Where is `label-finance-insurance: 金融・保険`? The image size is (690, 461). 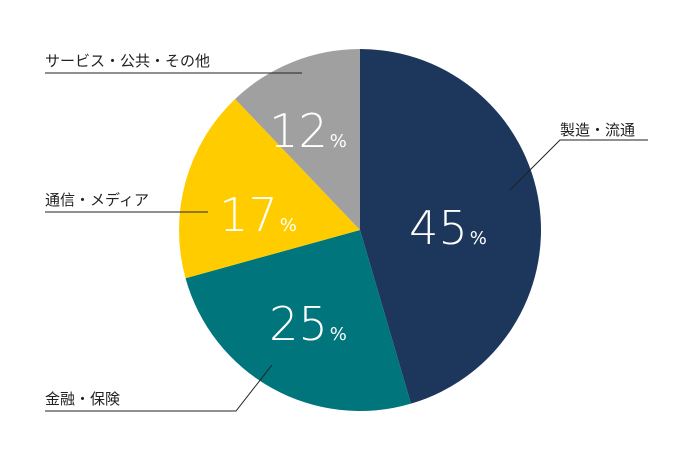
label-finance-insurance: 金融・保険 is located at coordinates (82, 399).